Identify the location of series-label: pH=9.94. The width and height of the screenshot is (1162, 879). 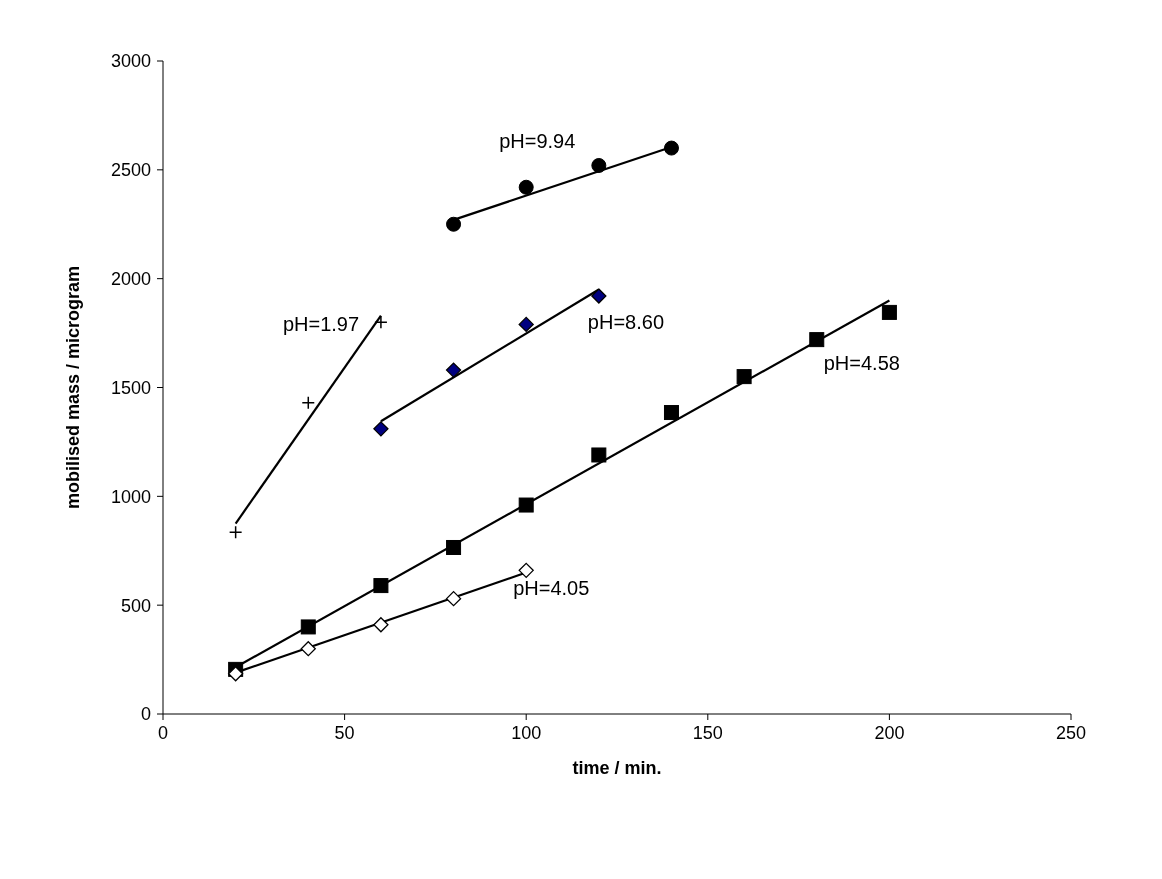
(537, 140).